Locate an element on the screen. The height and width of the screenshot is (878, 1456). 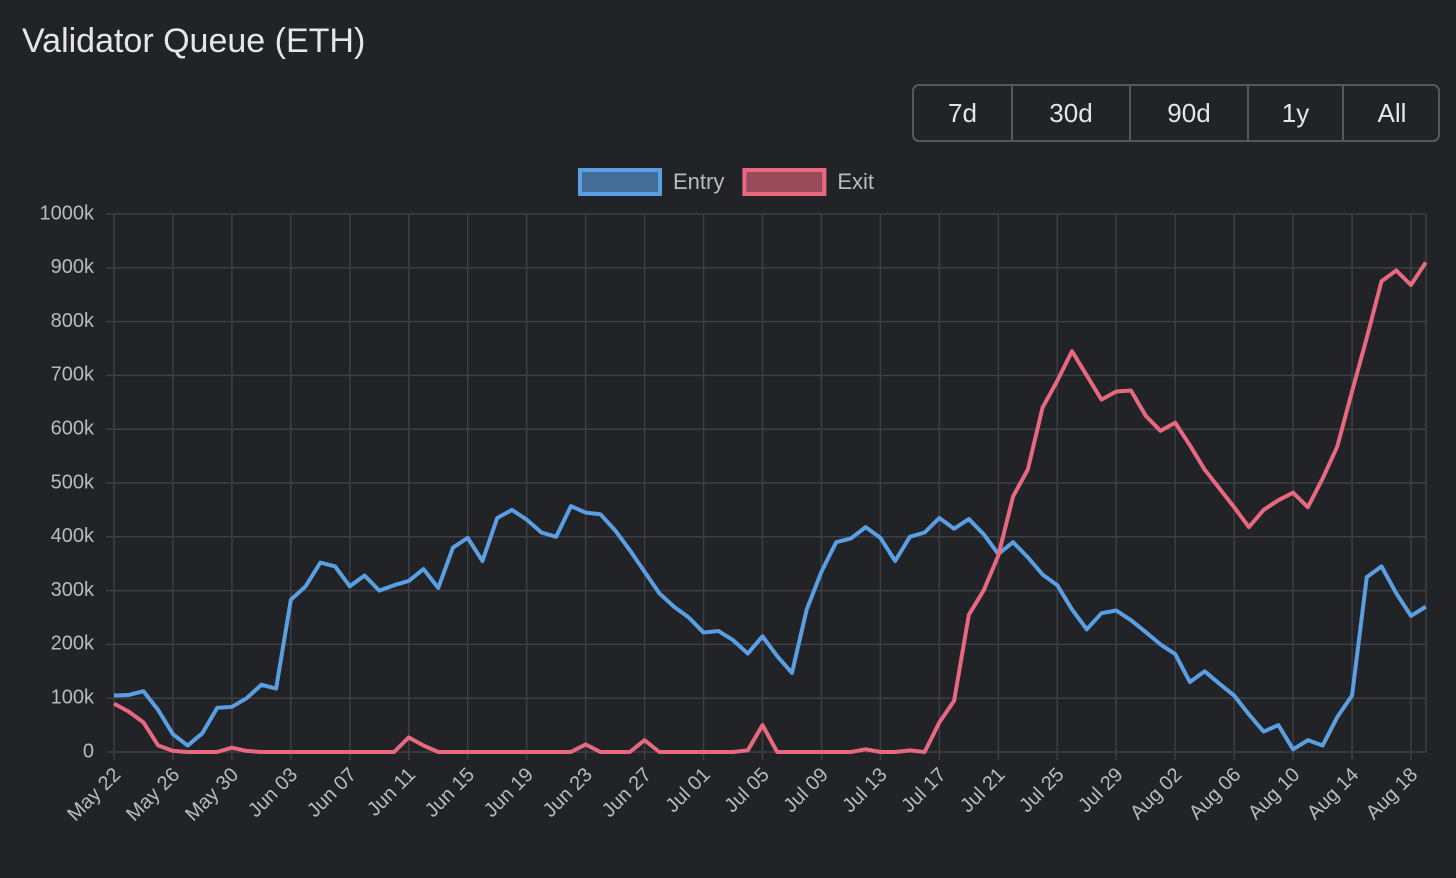
x-tick-label: Jun 07 is located at coordinates (332, 793).